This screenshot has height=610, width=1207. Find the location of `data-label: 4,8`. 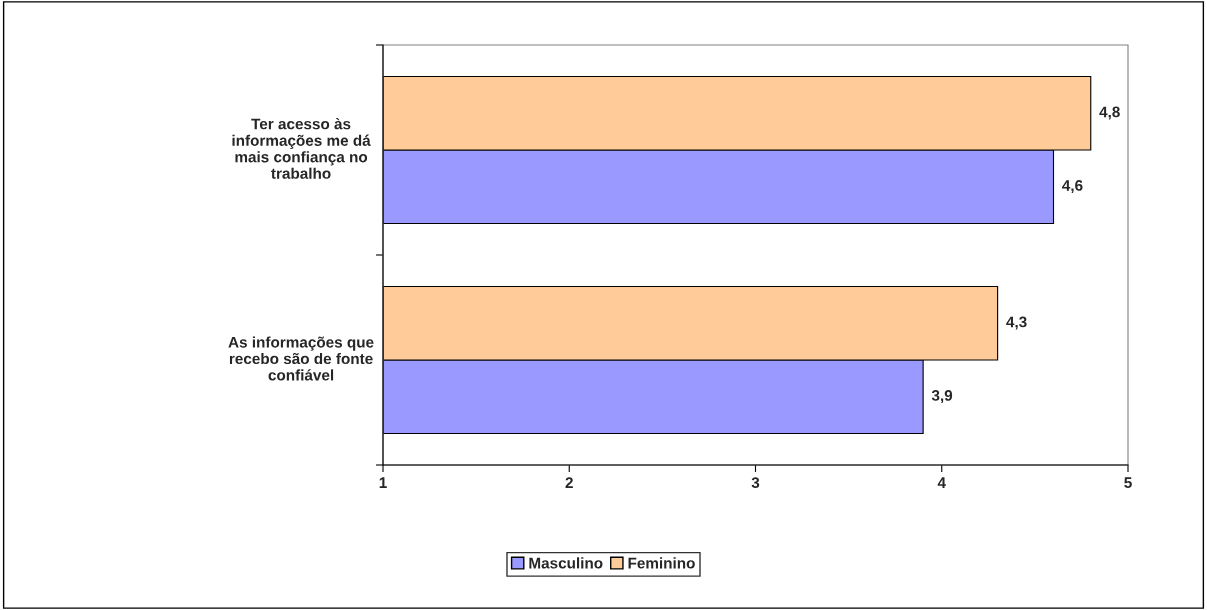

data-label: 4,8 is located at coordinates (1109, 113).